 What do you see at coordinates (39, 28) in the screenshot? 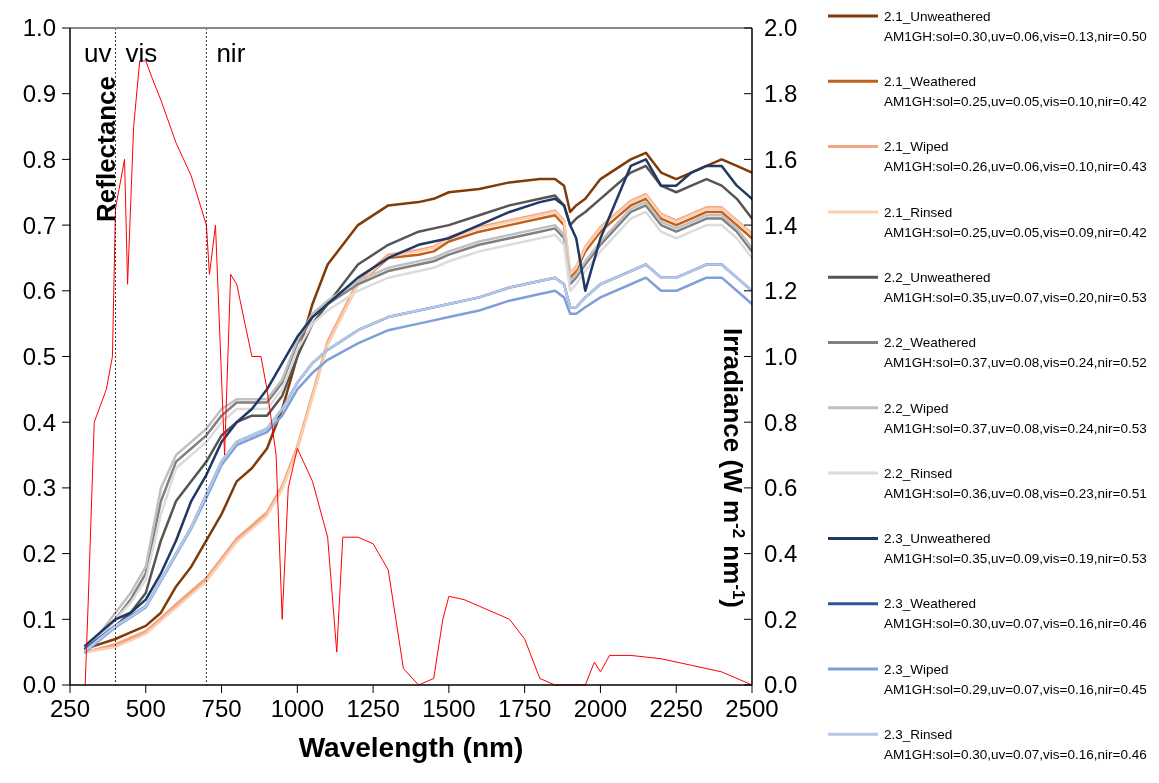
I see `y-tick-label: 1.0` at bounding box center [39, 28].